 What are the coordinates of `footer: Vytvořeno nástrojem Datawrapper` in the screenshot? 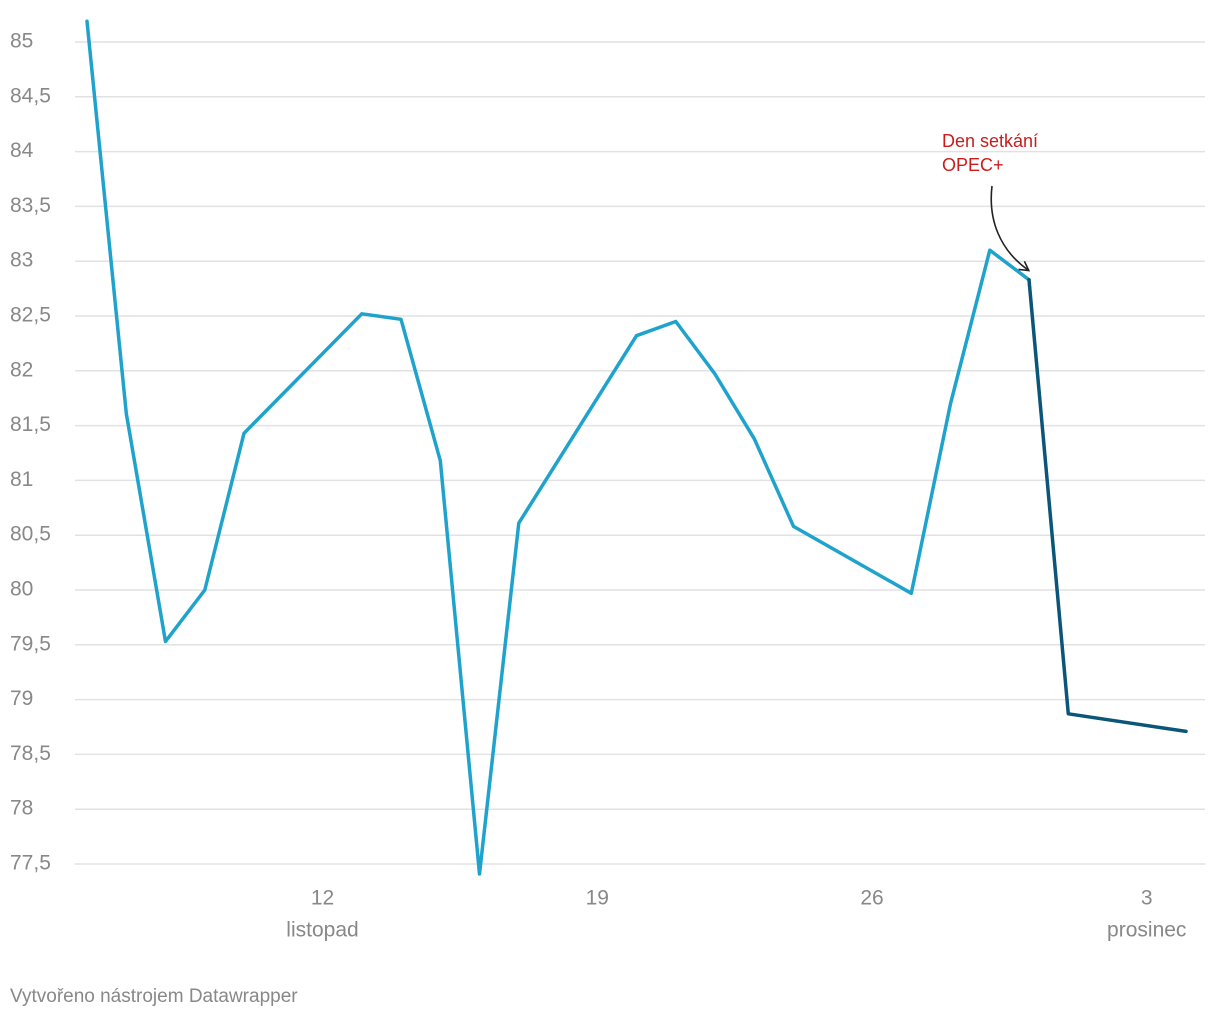 It's located at (154, 996).